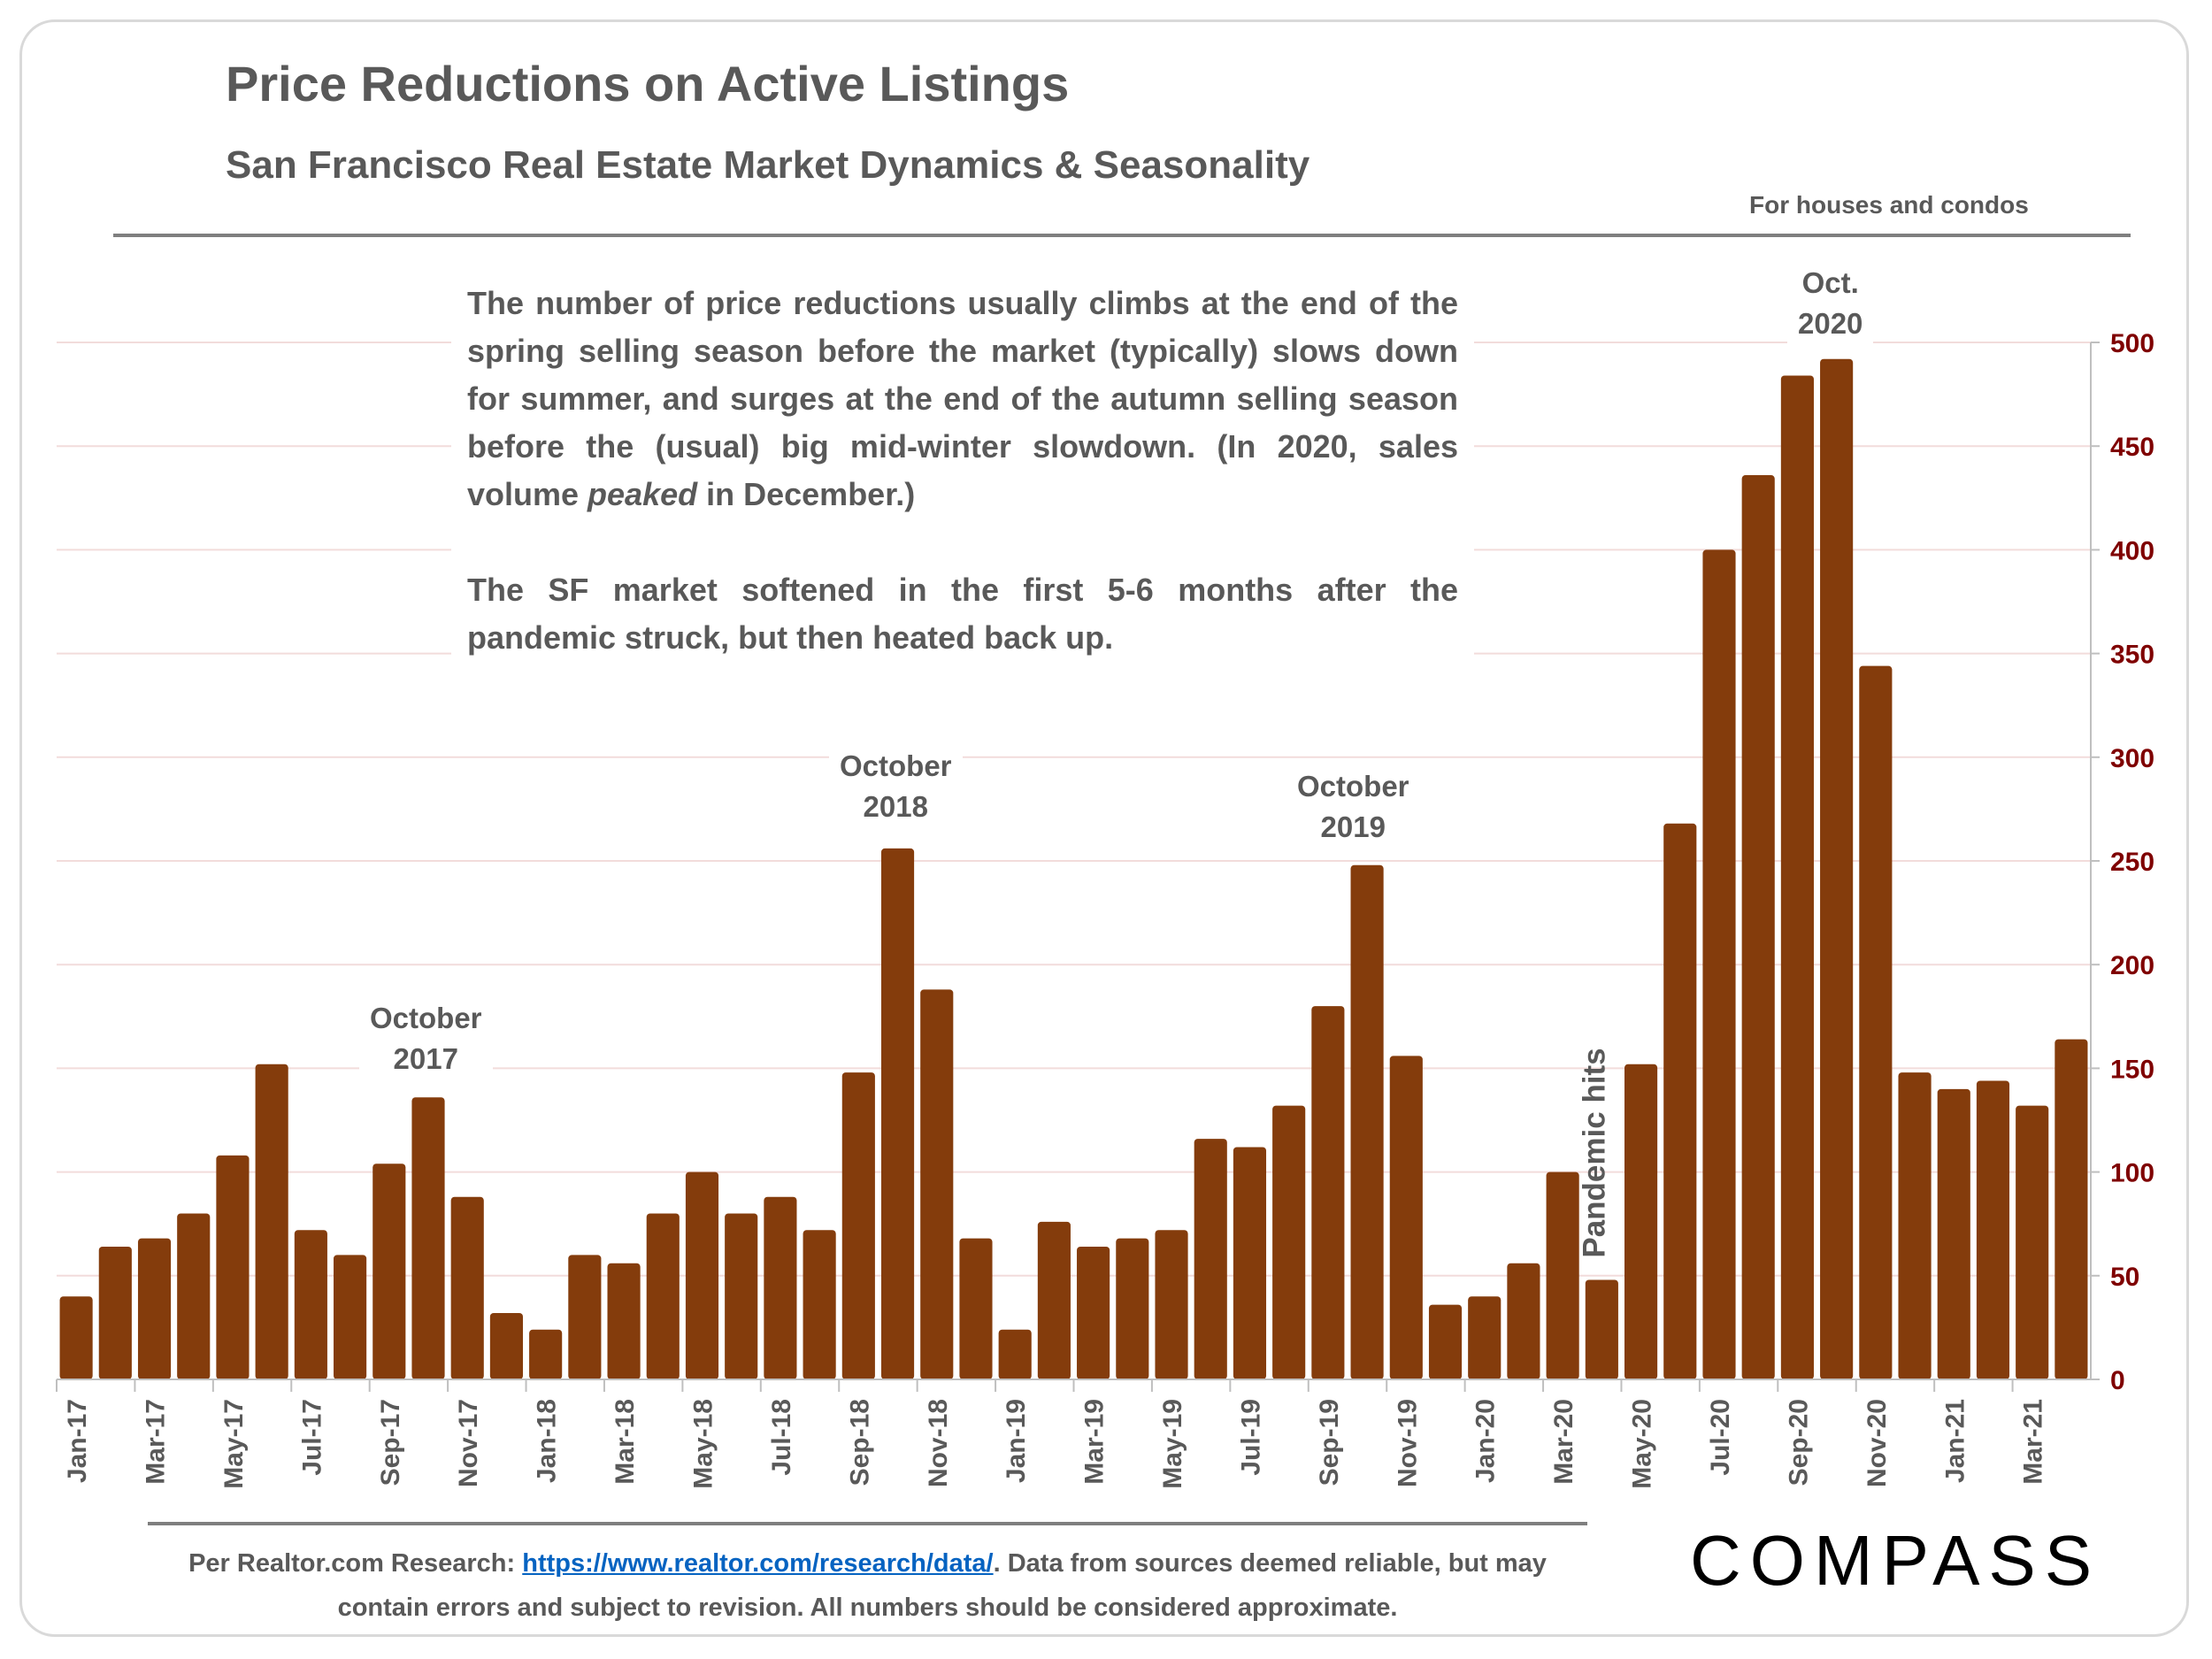 Image resolution: width=2212 pixels, height=1659 pixels. What do you see at coordinates (1594, 1153) in the screenshot?
I see `annotation-pandemic-hits: Pandemic hits` at bounding box center [1594, 1153].